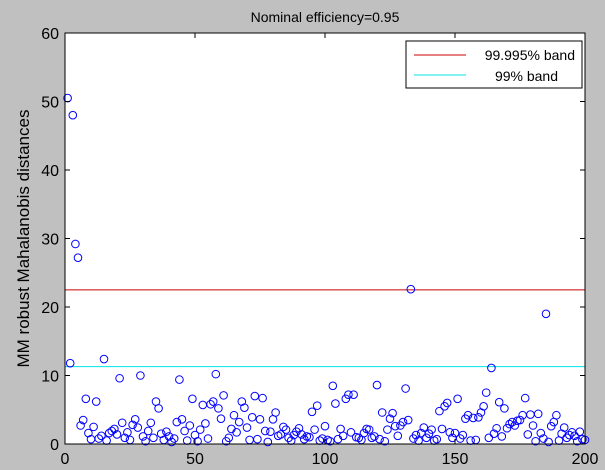  What do you see at coordinates (325, 328) in the screenshot?
I see `reference-lines` at bounding box center [325, 328].